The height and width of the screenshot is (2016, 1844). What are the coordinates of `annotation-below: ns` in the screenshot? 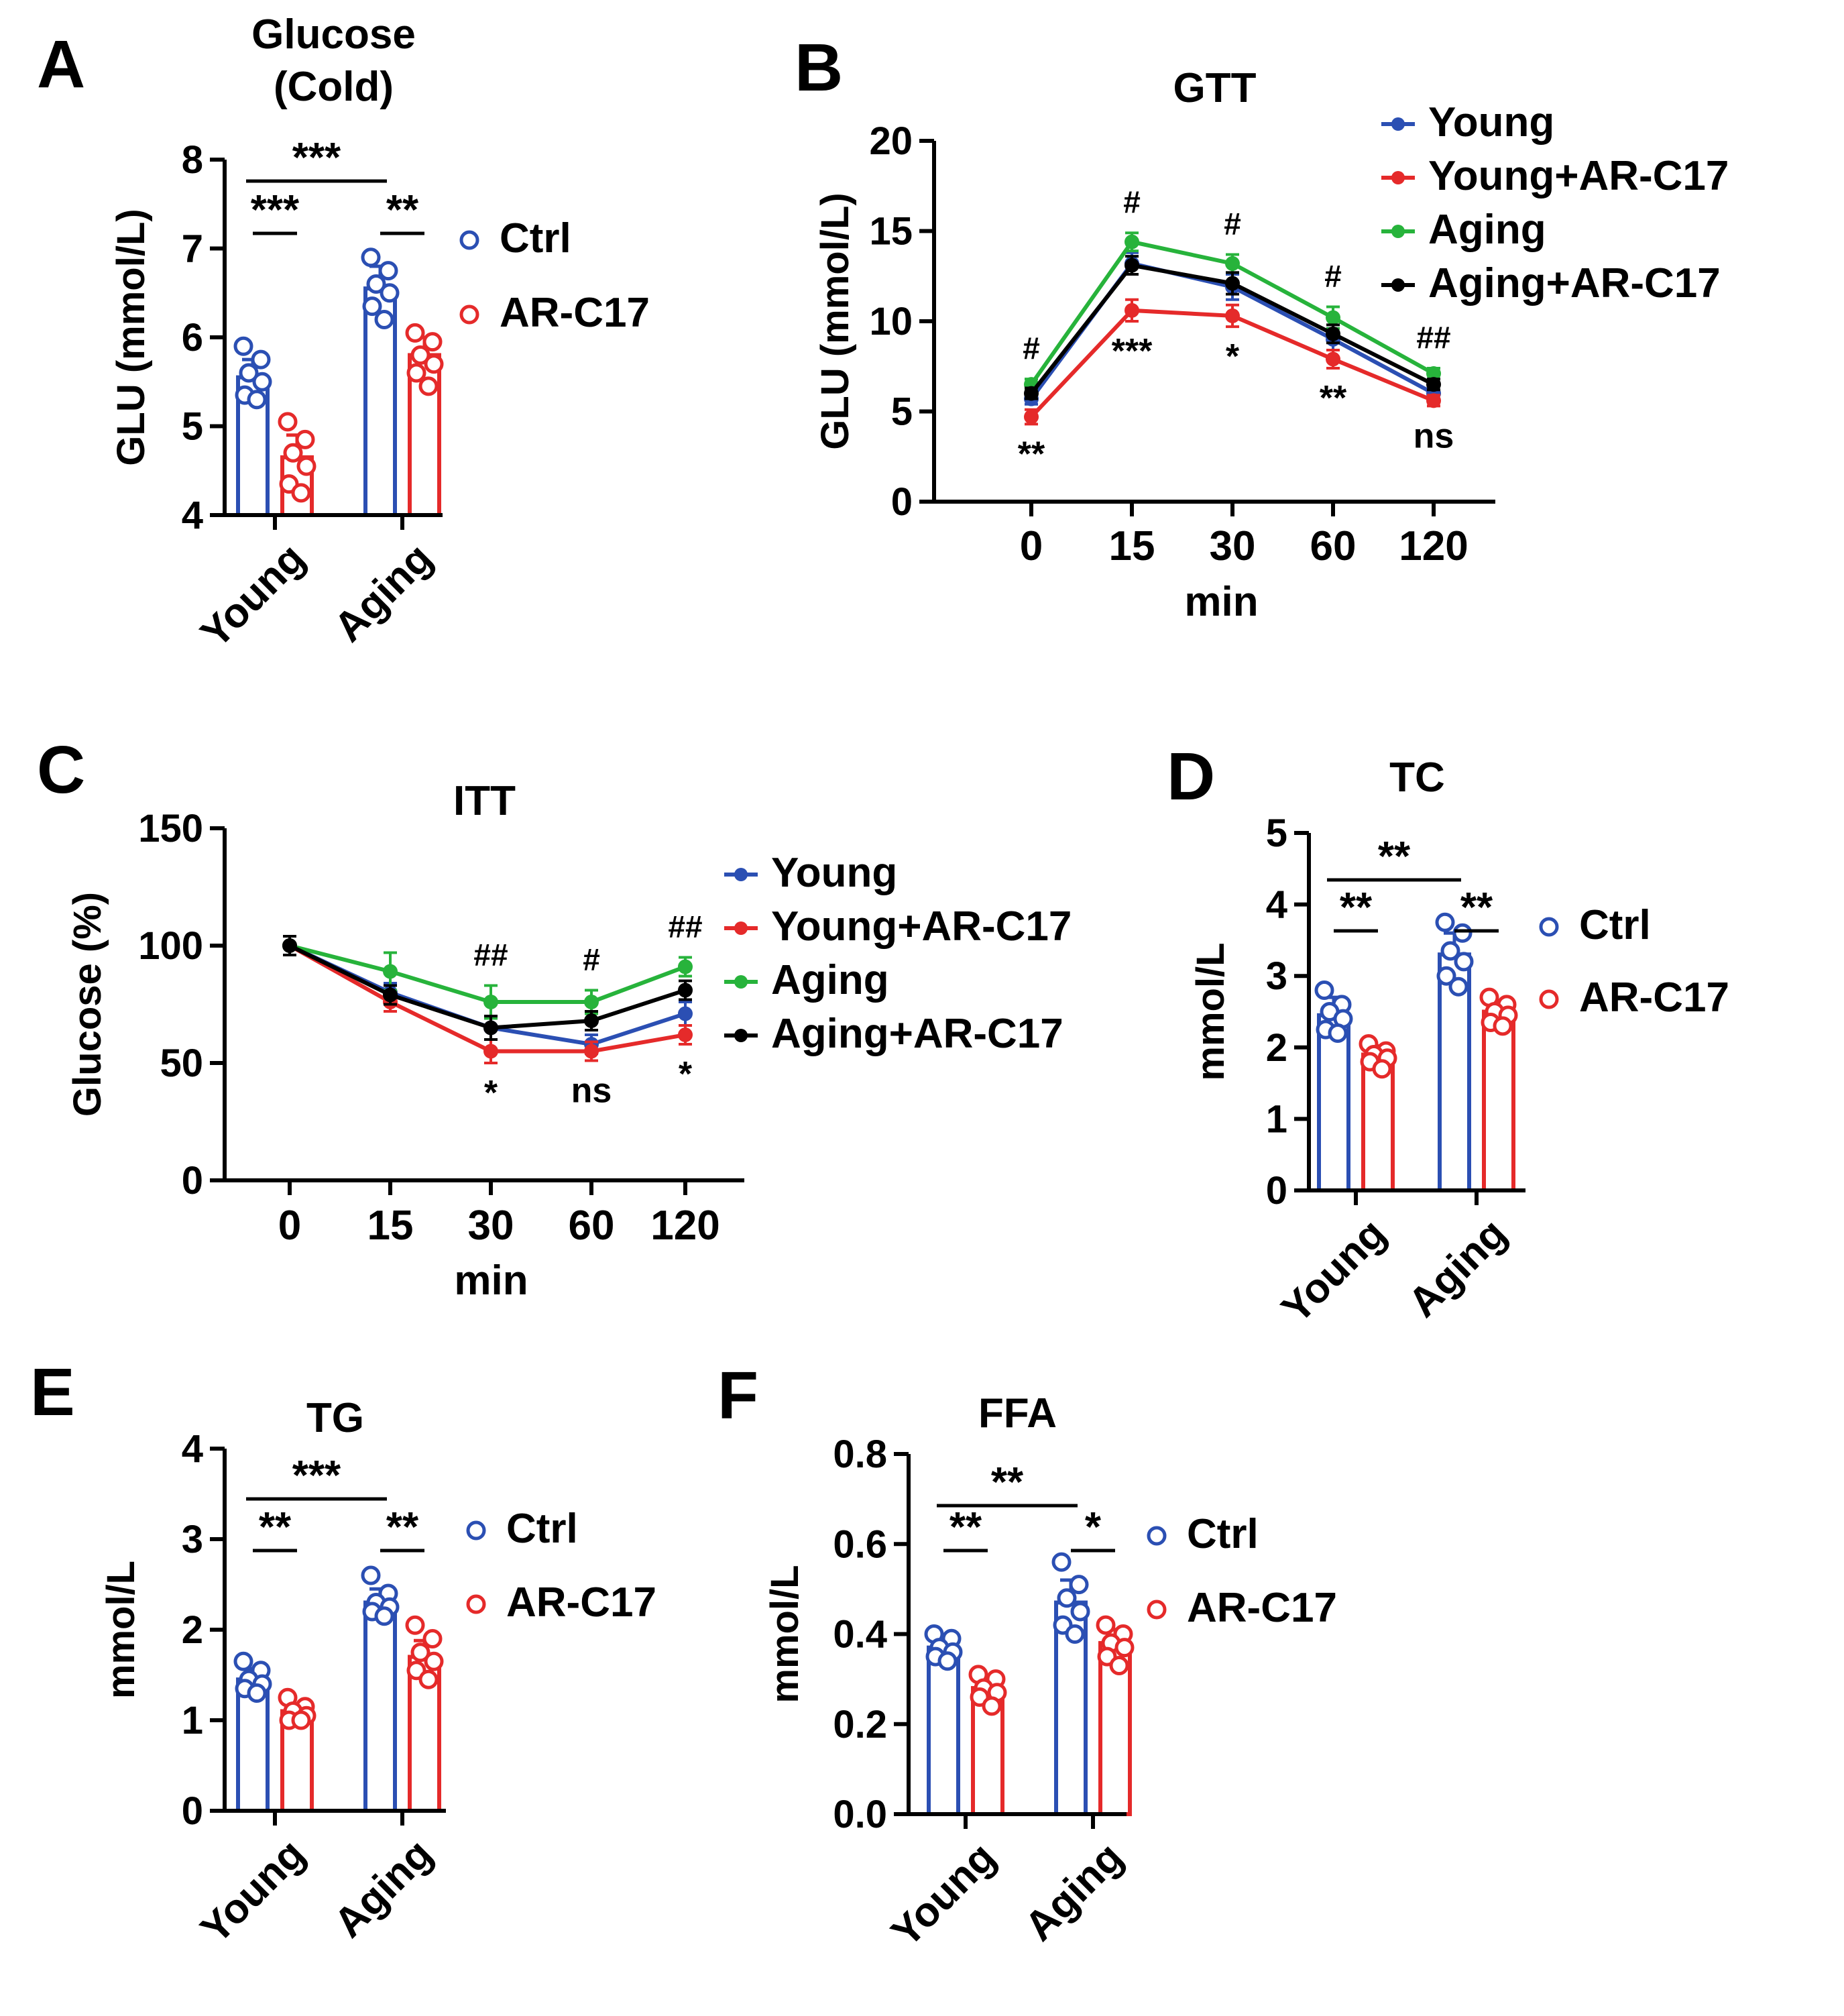 It's located at (591, 1091).